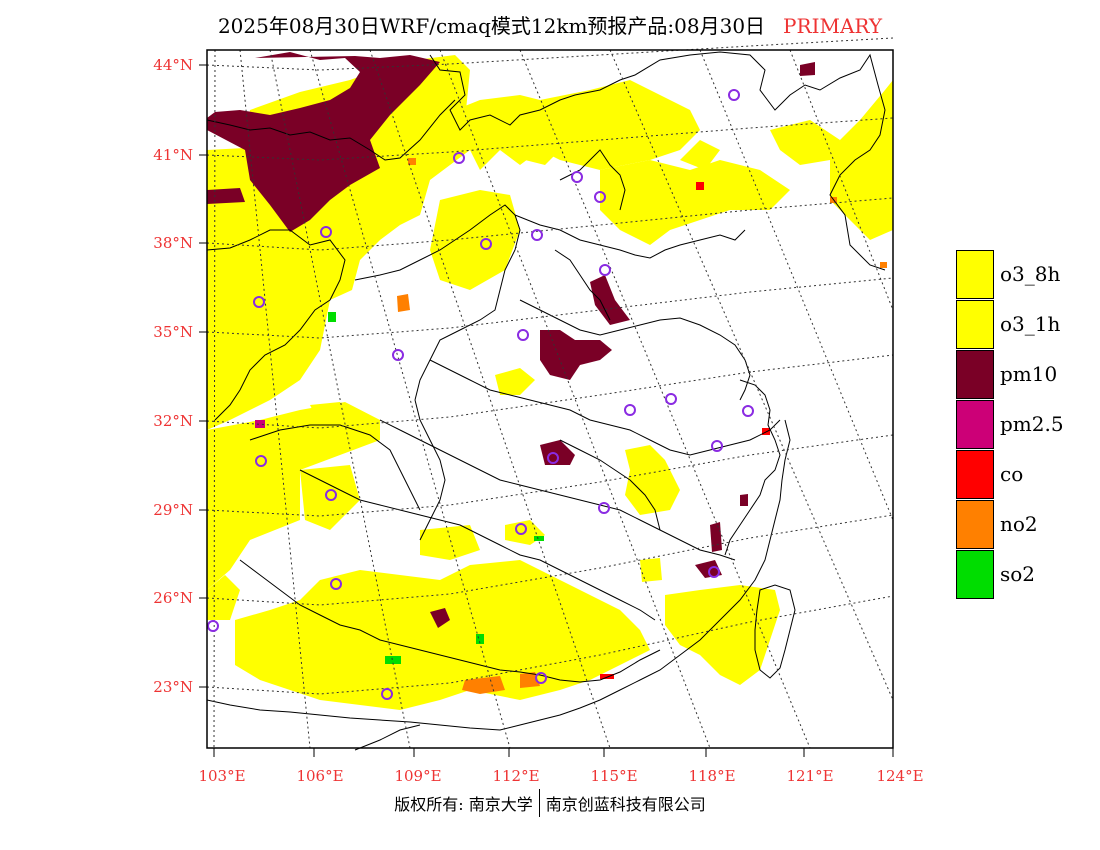  I want to click on lat-label: 26°N, so click(173, 598).